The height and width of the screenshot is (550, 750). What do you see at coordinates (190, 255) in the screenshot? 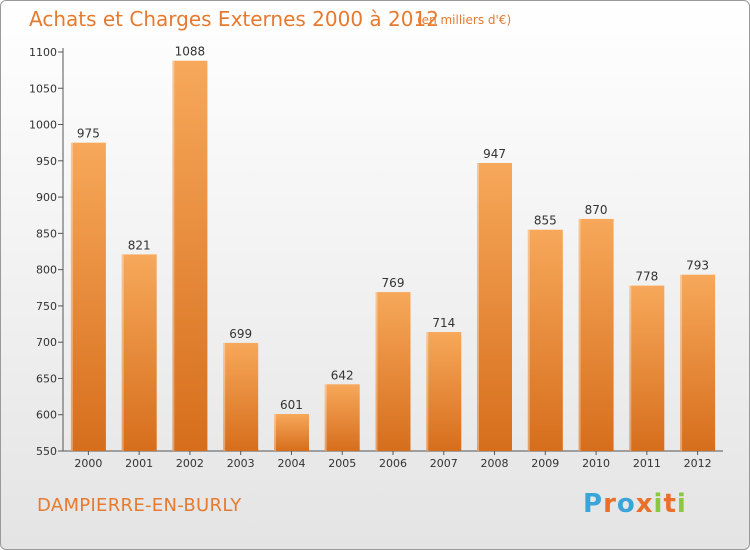
I see `bar-2002` at bounding box center [190, 255].